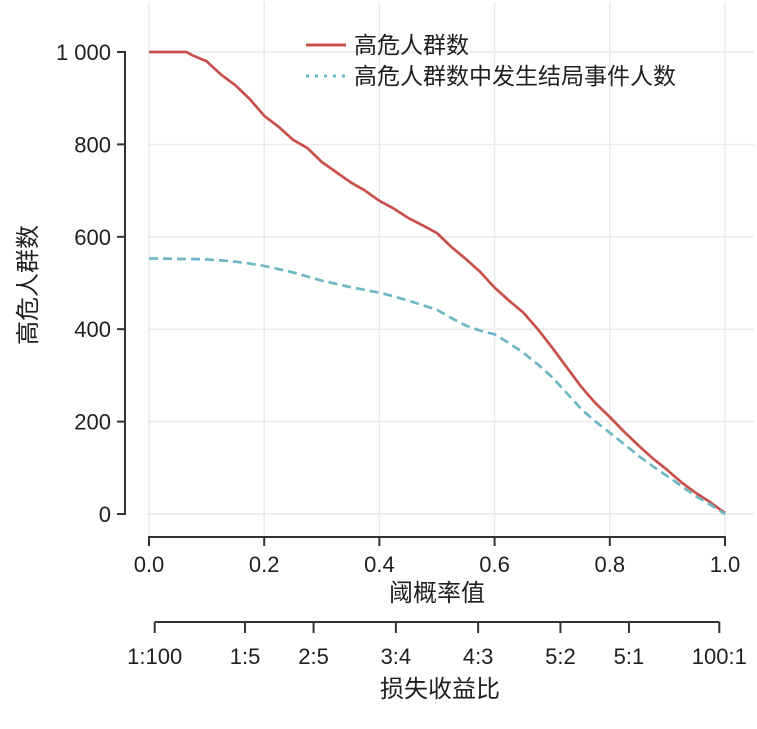  I want to click on y-axis-tick-label: 800, so click(92, 144).